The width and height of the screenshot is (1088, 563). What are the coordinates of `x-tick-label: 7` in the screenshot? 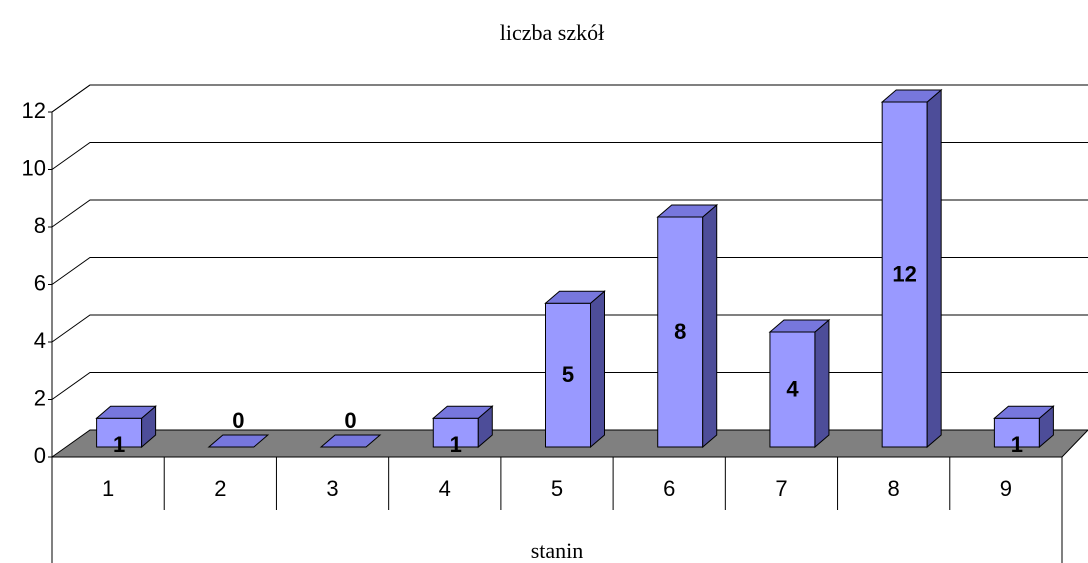 It's located at (781, 488).